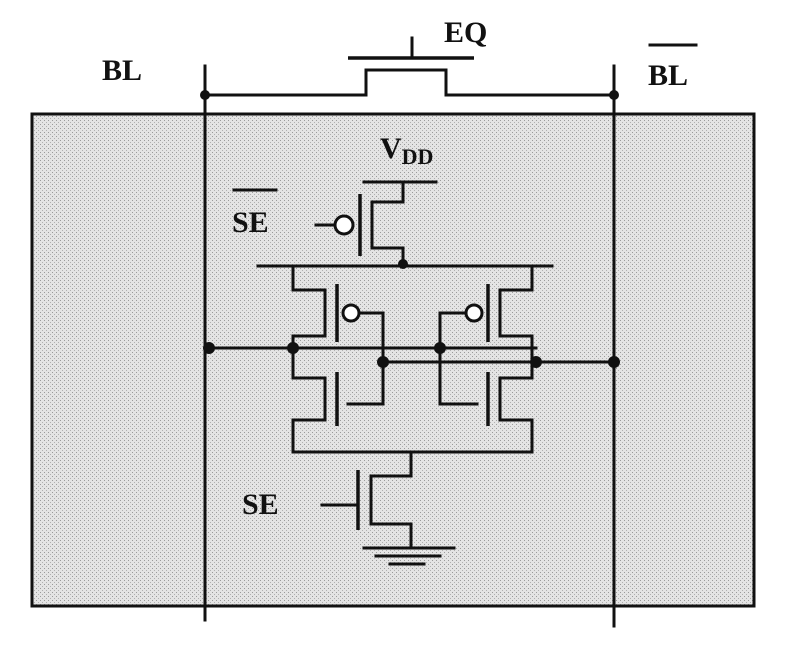 Image resolution: width=793 pixels, height=650 pixels. I want to click on node-right-gate, so click(440, 348).